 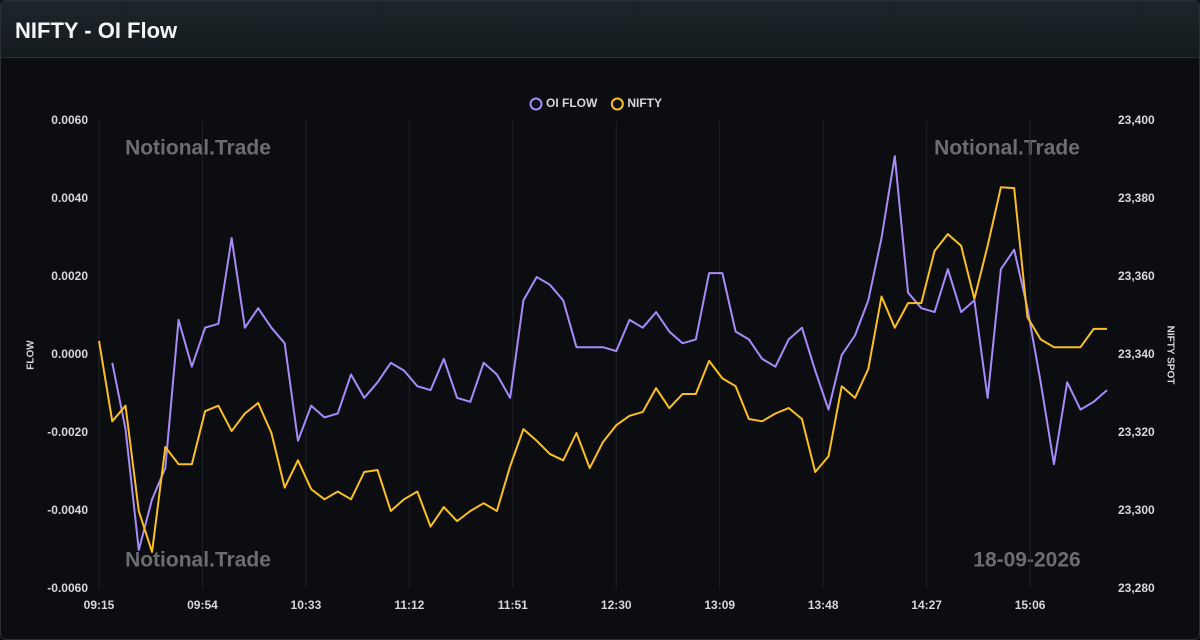 I want to click on y2-tick-label: 23,280, so click(x=1136, y=588).